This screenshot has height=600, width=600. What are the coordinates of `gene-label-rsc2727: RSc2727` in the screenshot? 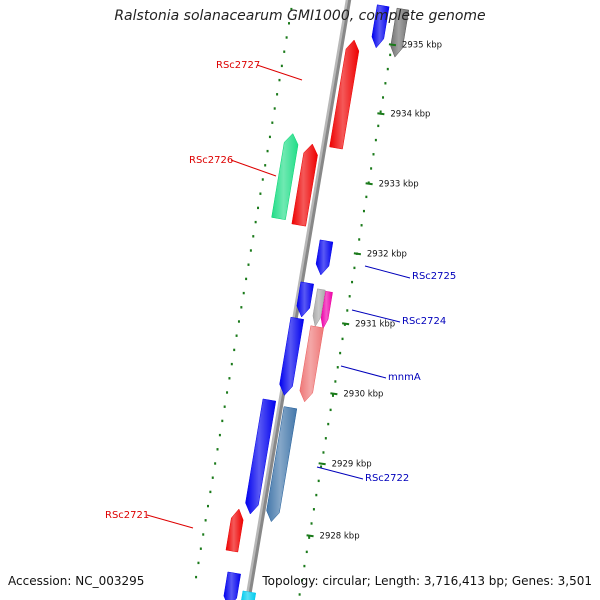 It's located at (259, 70).